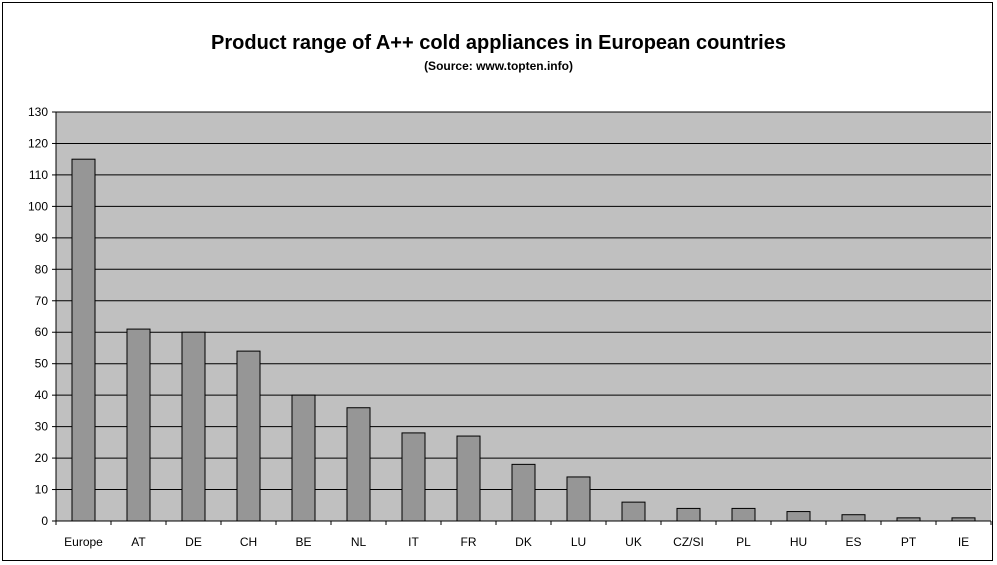 The image size is (997, 565). What do you see at coordinates (633, 511) in the screenshot?
I see `bar-uk` at bounding box center [633, 511].